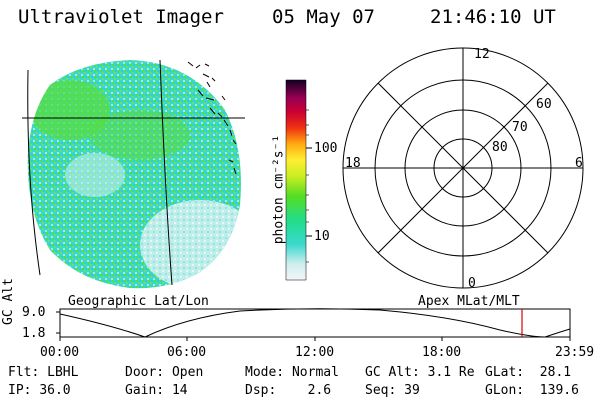 Image resolution: width=600 pixels, height=400 pixels. I want to click on status-ip: IP: 36.0, so click(39, 390).